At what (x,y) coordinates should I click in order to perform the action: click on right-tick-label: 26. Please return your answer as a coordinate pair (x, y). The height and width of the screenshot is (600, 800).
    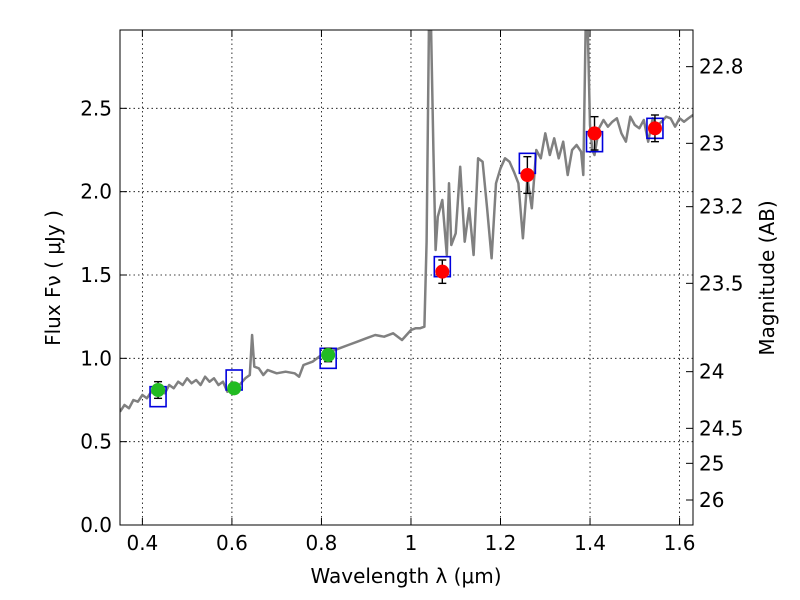
    Looking at the image, I should click on (711, 500).